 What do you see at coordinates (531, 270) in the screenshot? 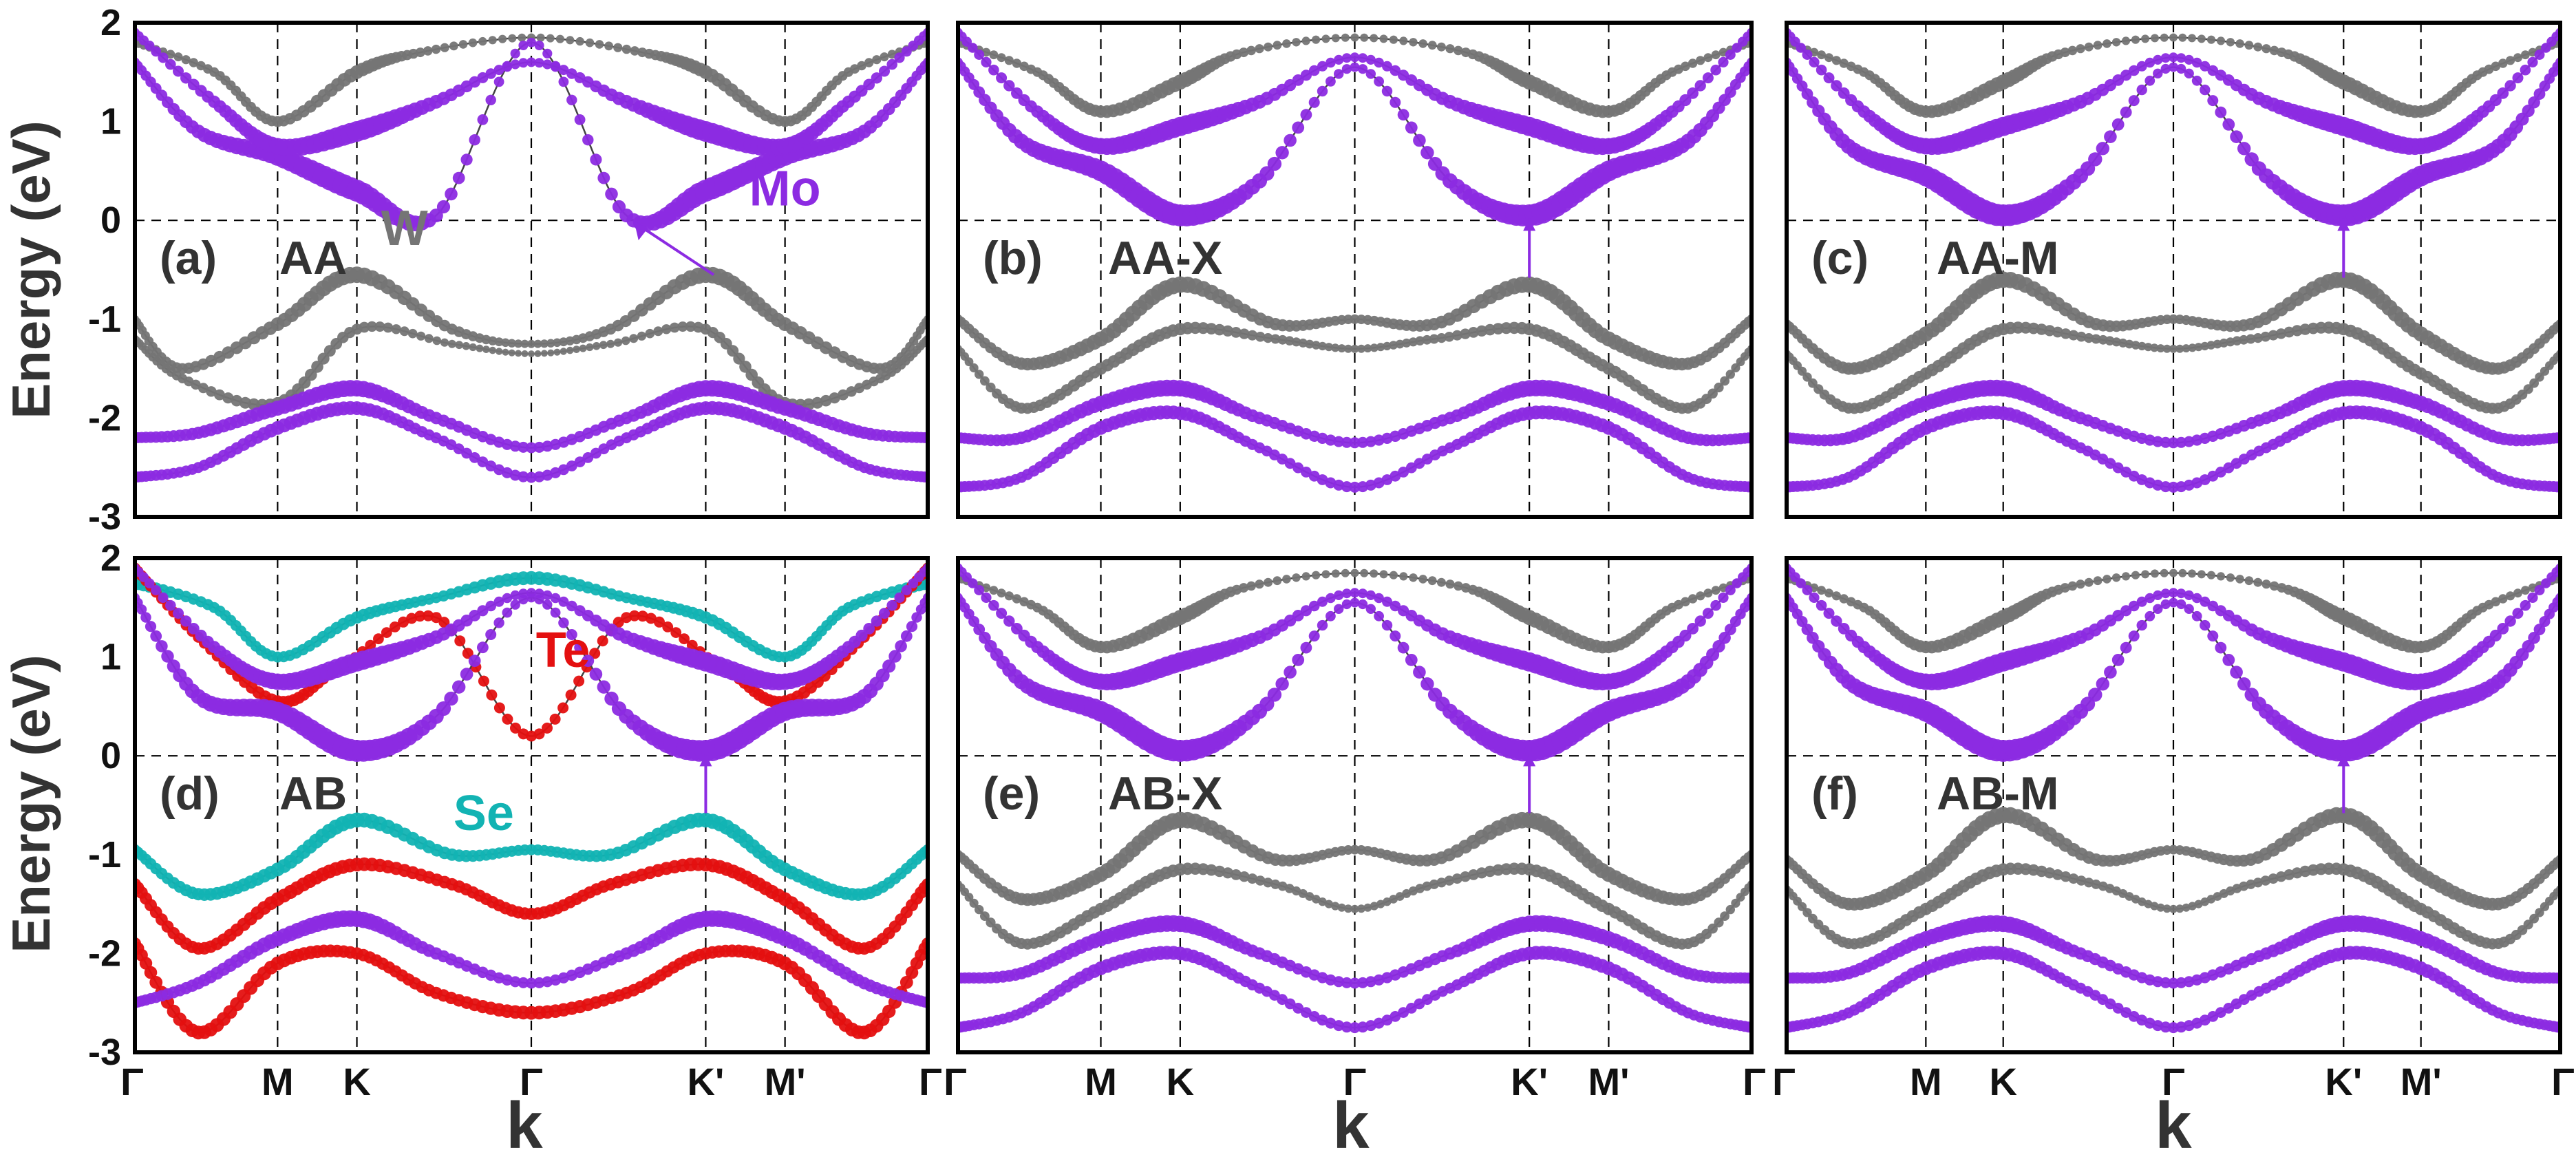
I see `panel-frame` at bounding box center [531, 270].